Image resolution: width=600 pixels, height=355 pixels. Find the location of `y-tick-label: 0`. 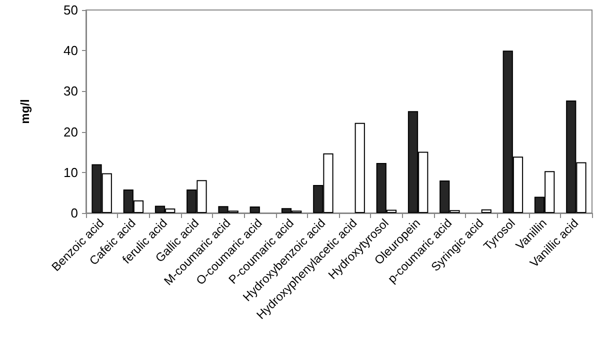

y-tick-label: 0 is located at coordinates (74, 213).